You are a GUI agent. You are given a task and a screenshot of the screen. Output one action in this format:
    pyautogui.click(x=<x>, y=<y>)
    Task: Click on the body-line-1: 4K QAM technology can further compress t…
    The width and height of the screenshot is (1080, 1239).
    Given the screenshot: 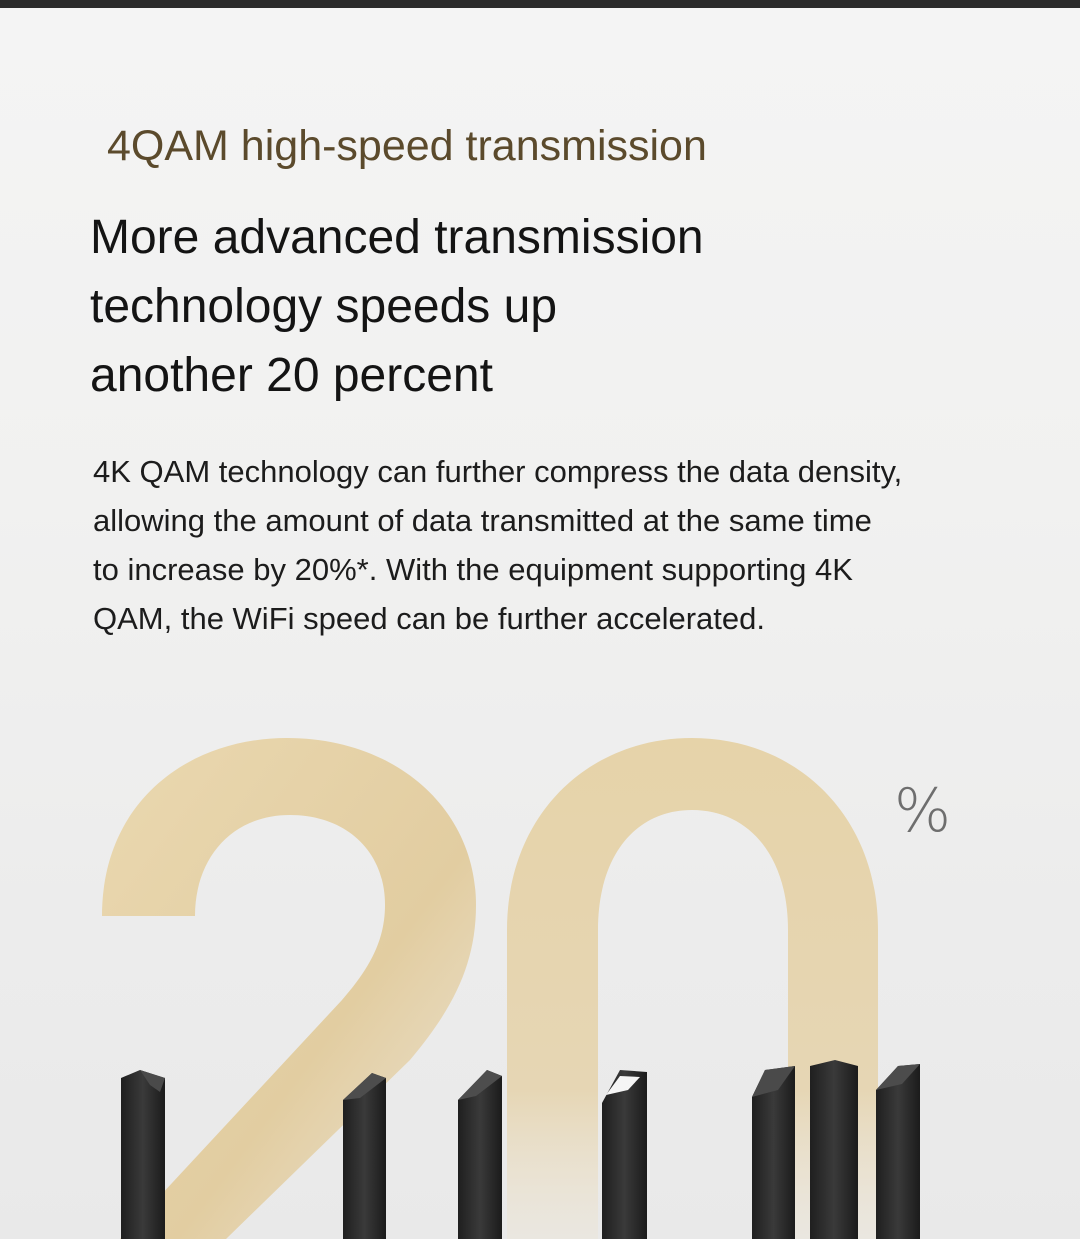 What is the action you would take?
    pyautogui.click(x=498, y=471)
    